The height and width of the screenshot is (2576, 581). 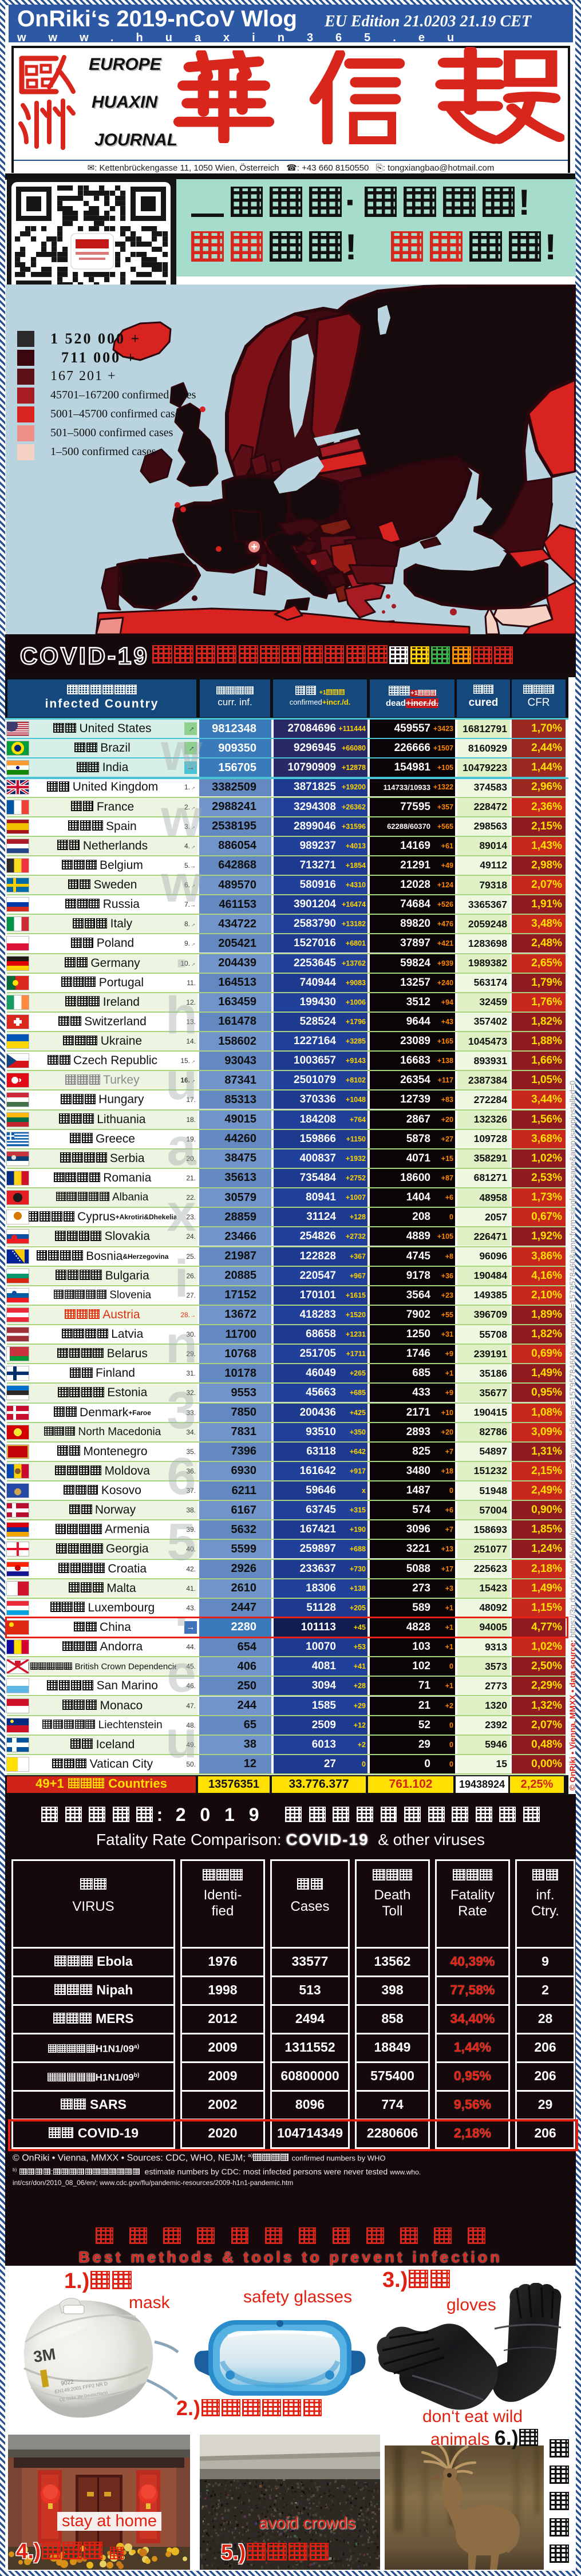 I want to click on svg-text: 3M, so click(x=44, y=2355).